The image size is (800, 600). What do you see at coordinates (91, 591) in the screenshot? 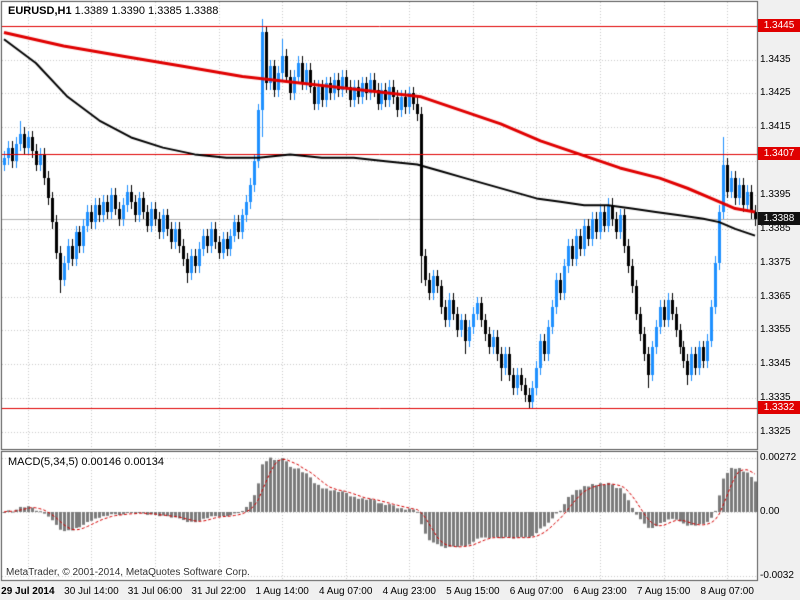
I see `time-axis-label: 30 Jul 14:00` at bounding box center [91, 591].